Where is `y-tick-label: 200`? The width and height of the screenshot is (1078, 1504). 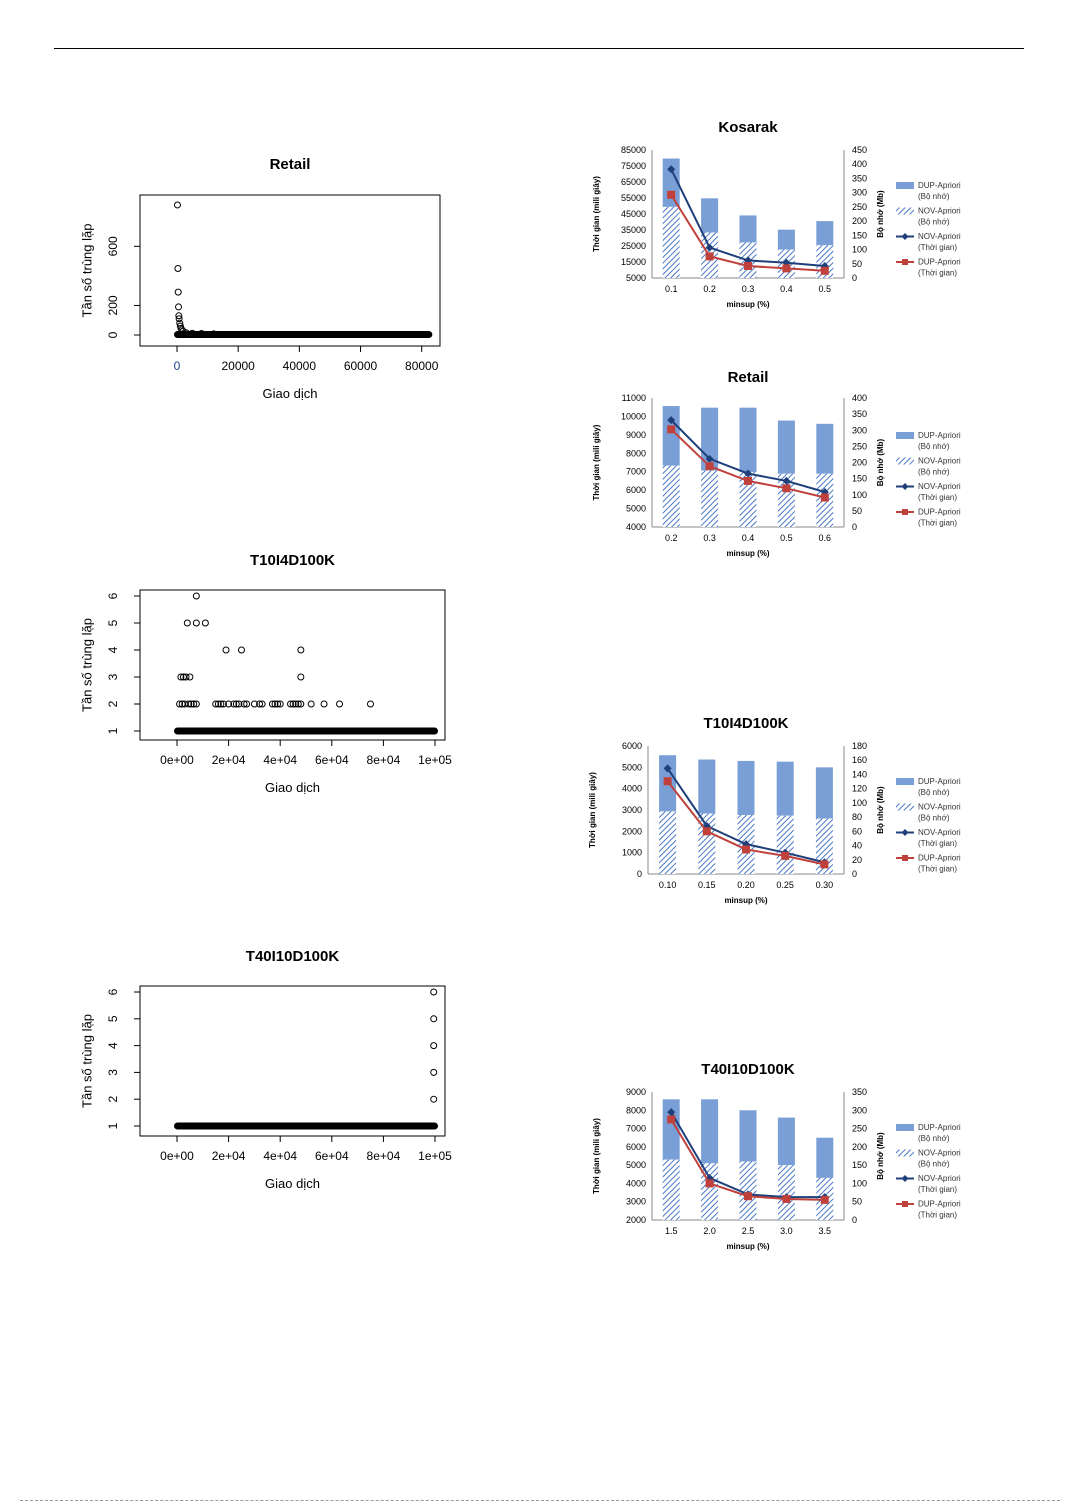
y-tick-label: 200 is located at coordinates (113, 305).